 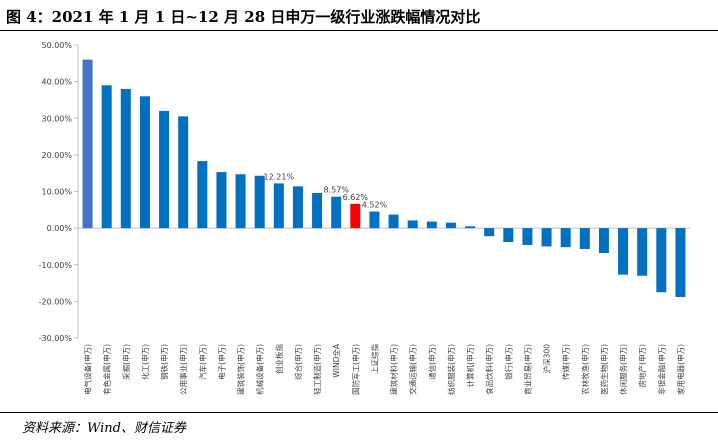 I want to click on x-tick-label: 汽车(申万), so click(x=202, y=362).